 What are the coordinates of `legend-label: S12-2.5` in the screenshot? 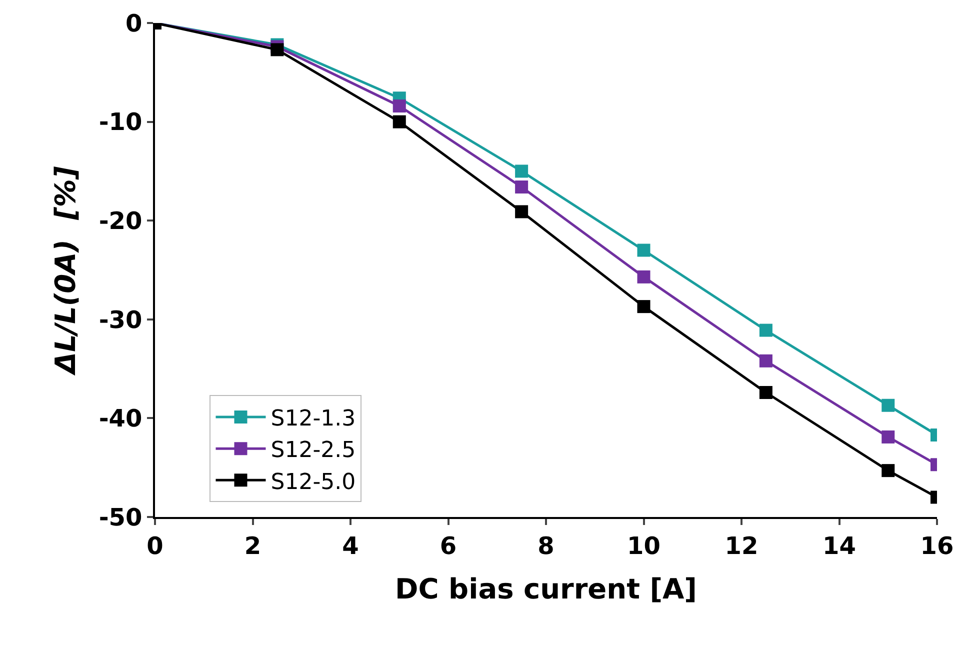 It's located at (313, 451).